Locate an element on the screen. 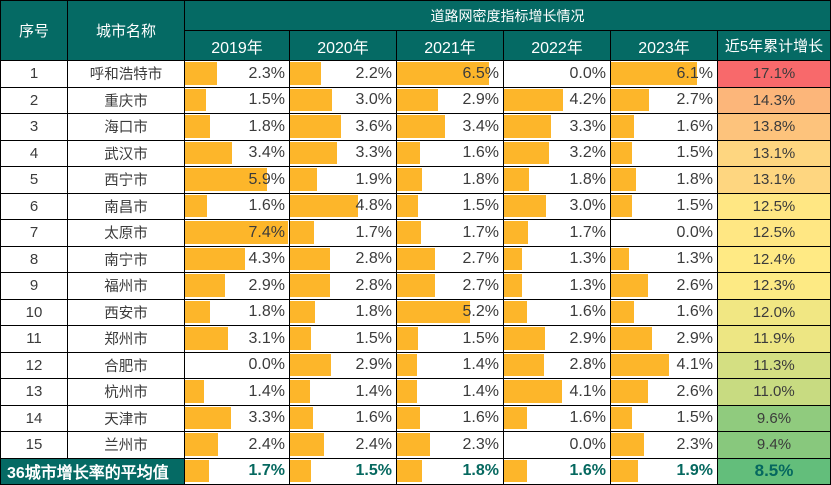 This screenshot has width=831, height=485. cell-value: 1.8% is located at coordinates (480, 471).